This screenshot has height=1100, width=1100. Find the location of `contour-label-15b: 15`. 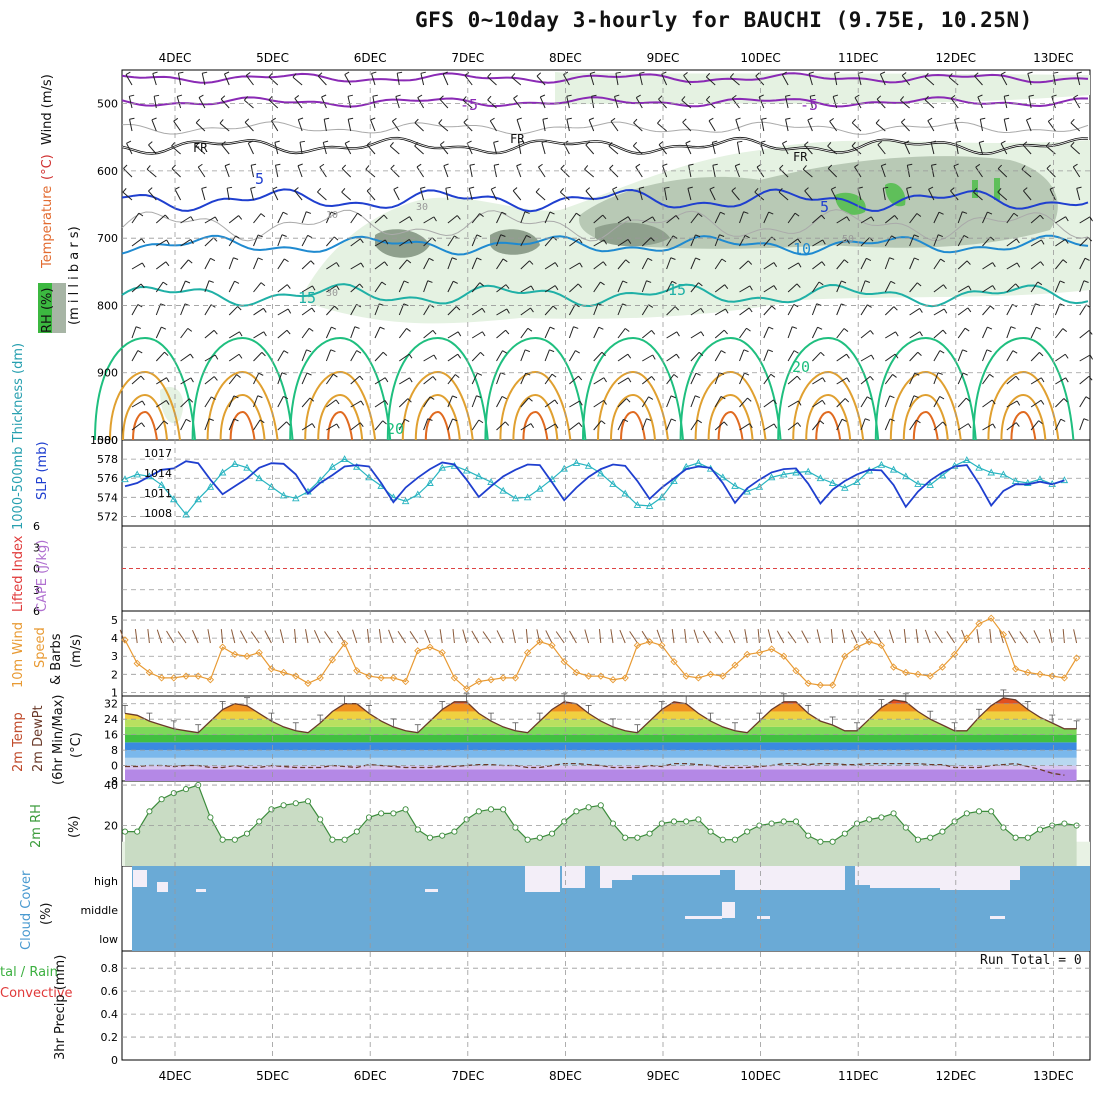

contour-label-15b: 15 is located at coordinates (677, 290).